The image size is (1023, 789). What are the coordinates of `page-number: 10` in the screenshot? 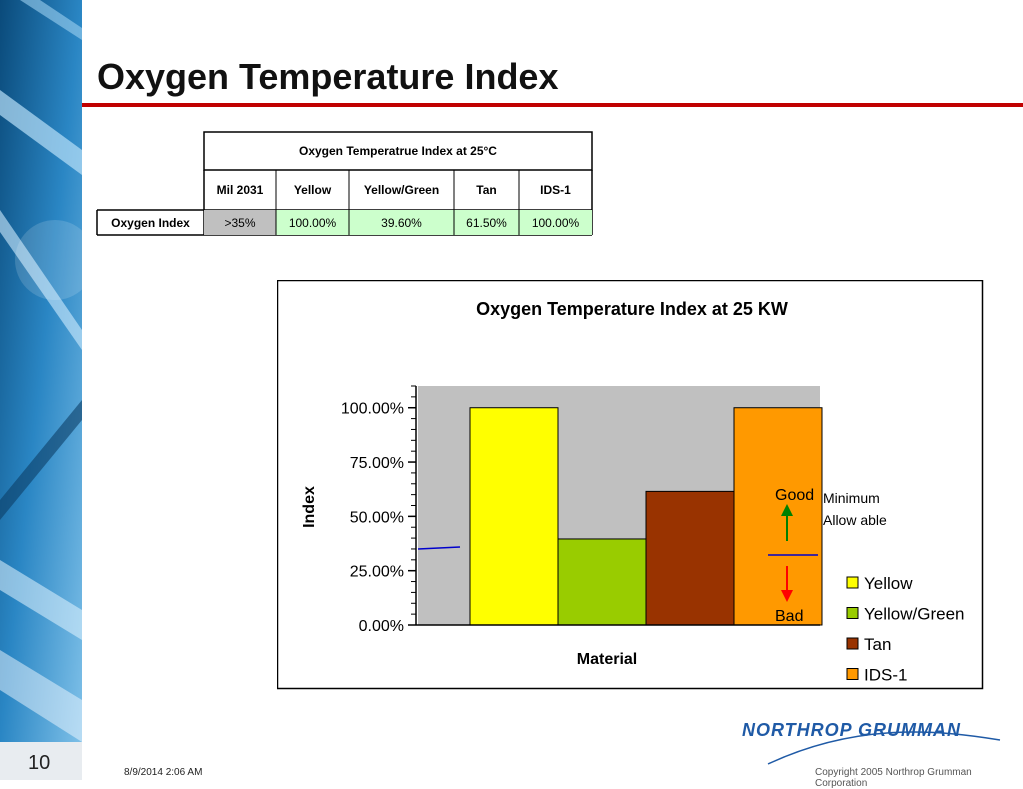 It's located at (39, 763).